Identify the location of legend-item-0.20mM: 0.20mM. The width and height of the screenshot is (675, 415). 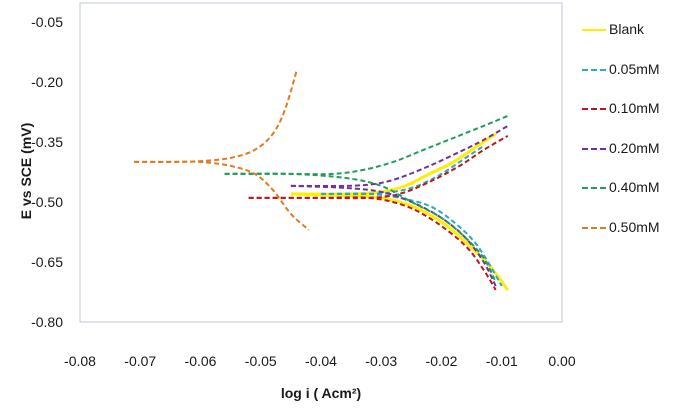
(628, 155).